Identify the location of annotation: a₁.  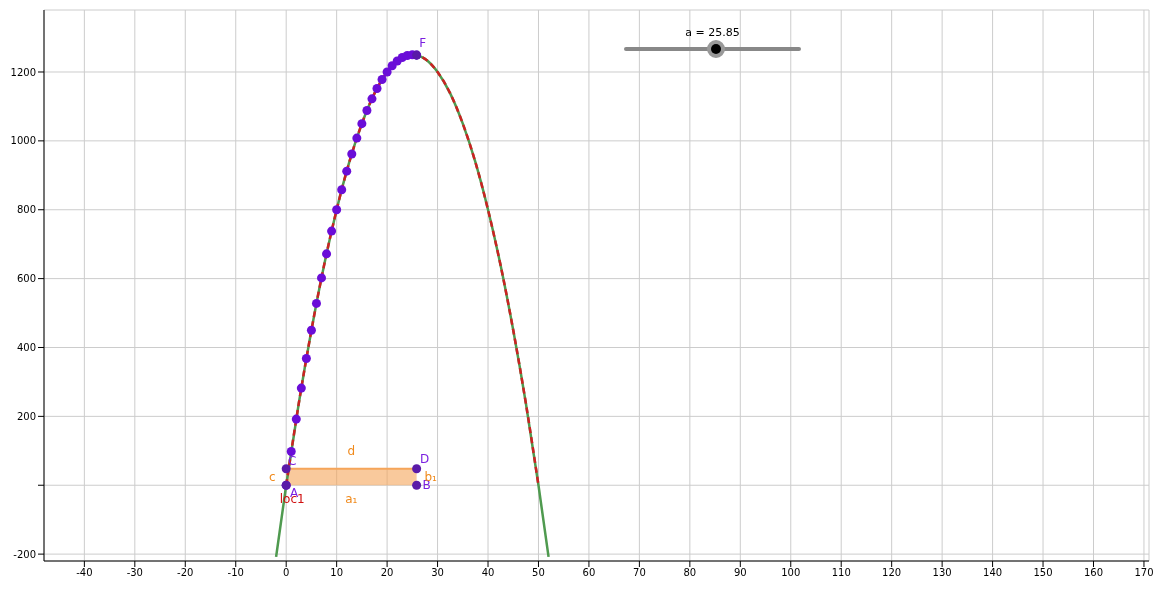
(351, 499).